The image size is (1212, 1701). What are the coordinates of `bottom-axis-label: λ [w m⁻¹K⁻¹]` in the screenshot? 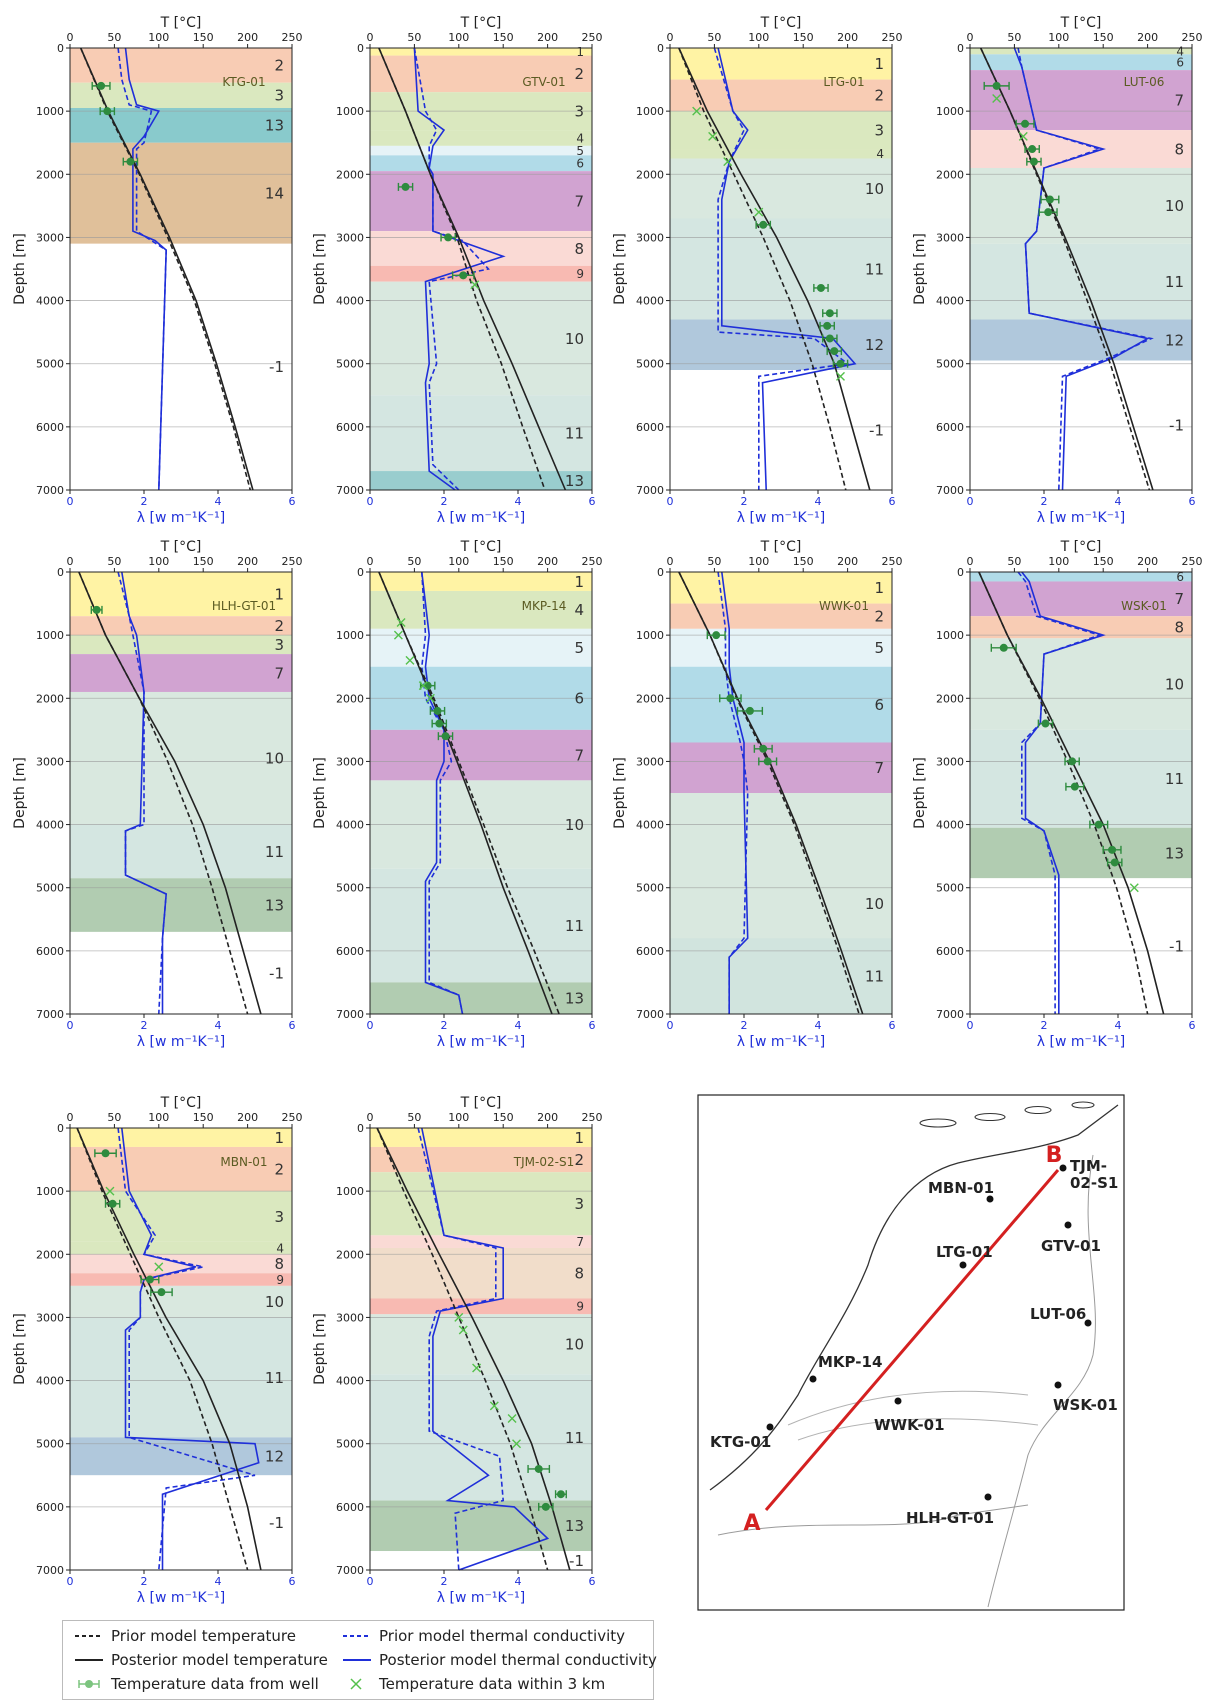 It's located at (481, 1042).